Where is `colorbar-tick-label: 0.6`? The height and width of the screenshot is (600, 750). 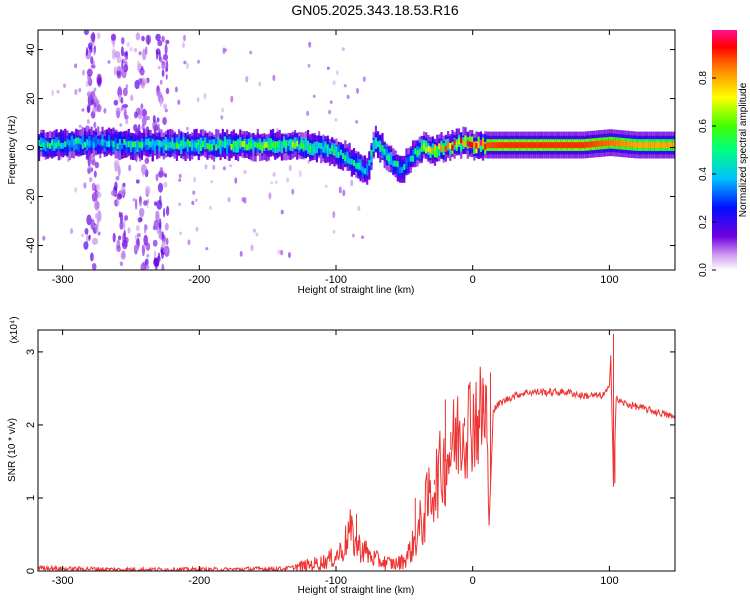
colorbar-tick-label: 0.6 is located at coordinates (703, 126).